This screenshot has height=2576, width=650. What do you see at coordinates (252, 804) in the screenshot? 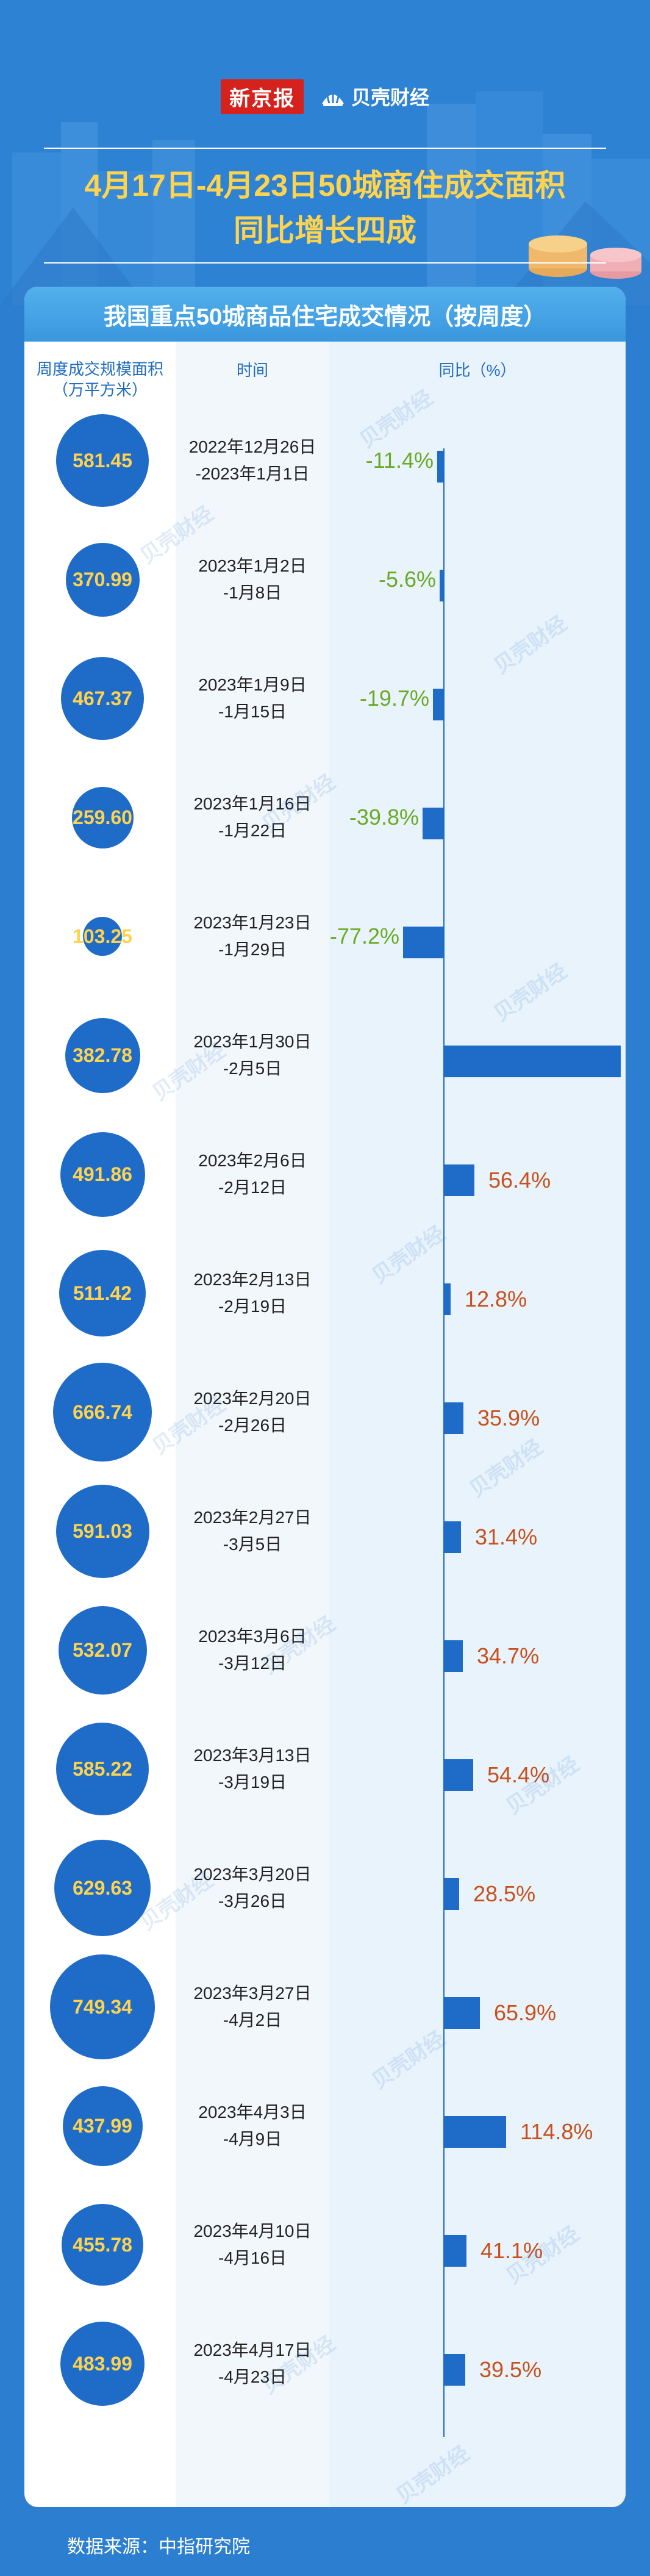
I see `time-label-start: 2023年1月16日` at bounding box center [252, 804].